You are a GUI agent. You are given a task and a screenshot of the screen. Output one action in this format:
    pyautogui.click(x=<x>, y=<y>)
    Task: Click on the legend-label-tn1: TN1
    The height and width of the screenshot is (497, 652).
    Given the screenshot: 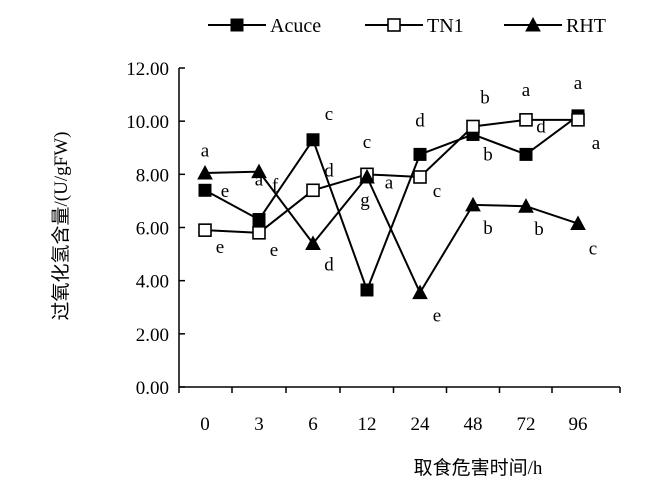 What is the action you would take?
    pyautogui.click(x=445, y=26)
    